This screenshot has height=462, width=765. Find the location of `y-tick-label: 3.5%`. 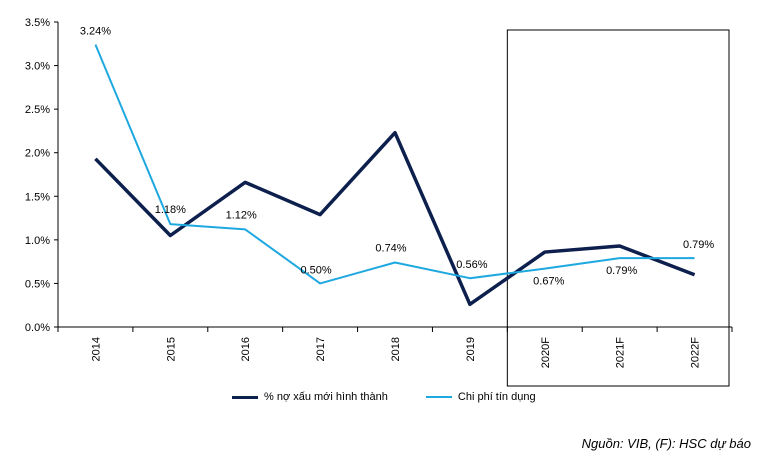

y-tick-label: 3.5% is located at coordinates (37, 23).